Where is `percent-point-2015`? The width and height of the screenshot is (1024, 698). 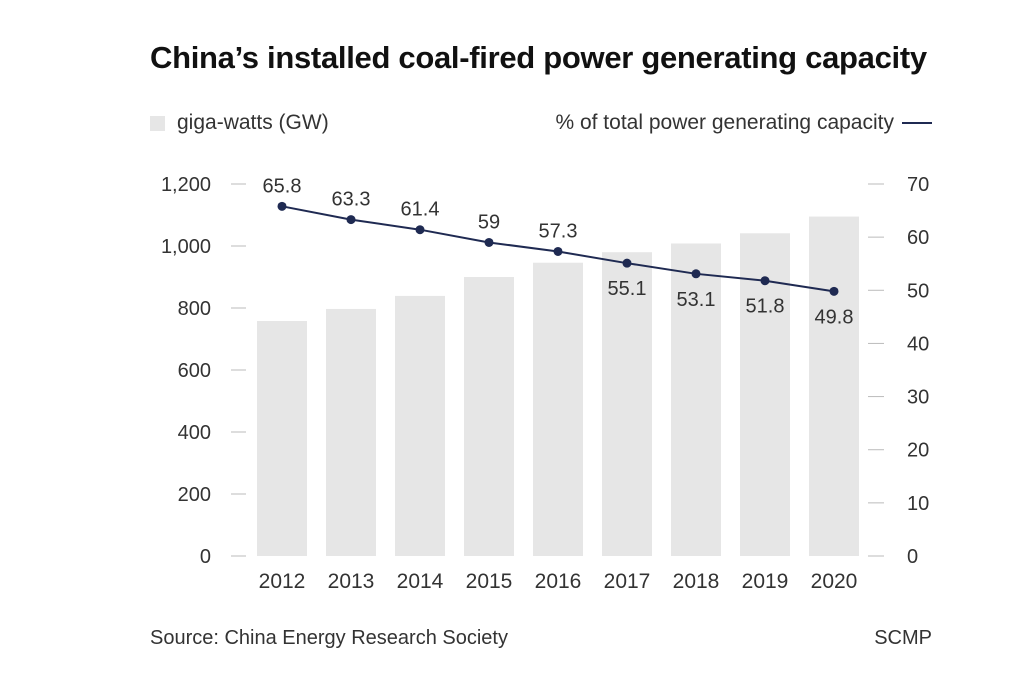 percent-point-2015 is located at coordinates (489, 242).